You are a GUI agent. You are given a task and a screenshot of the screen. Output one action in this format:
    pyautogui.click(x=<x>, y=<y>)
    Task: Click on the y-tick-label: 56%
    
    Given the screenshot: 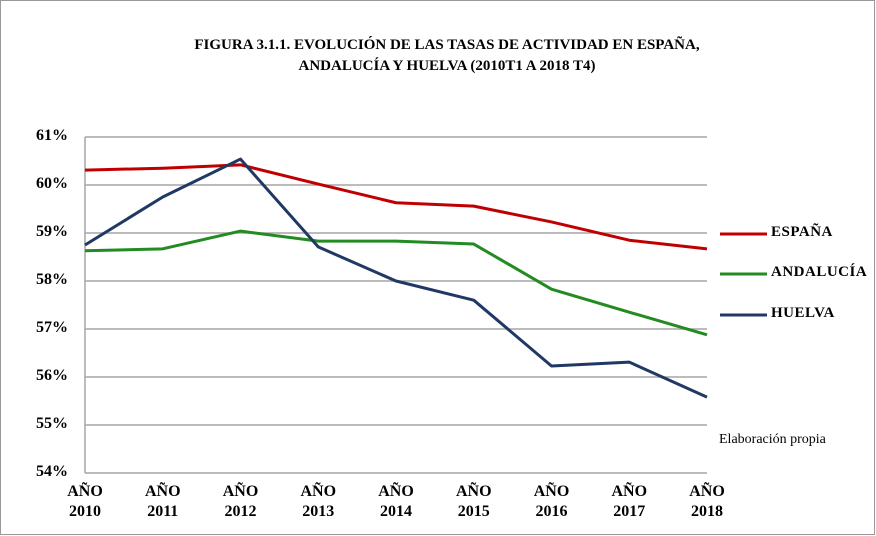 What is the action you would take?
    pyautogui.click(x=52, y=375)
    